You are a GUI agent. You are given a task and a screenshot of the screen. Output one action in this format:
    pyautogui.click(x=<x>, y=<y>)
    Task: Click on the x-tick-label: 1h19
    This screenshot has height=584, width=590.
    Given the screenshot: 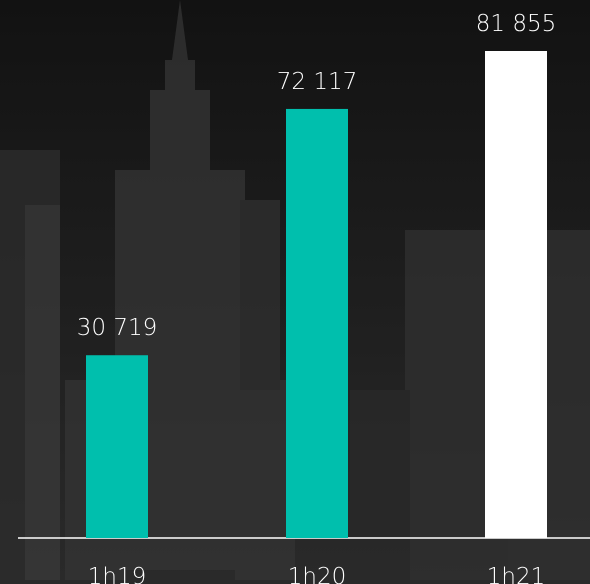 What is the action you would take?
    pyautogui.click(x=117, y=574)
    